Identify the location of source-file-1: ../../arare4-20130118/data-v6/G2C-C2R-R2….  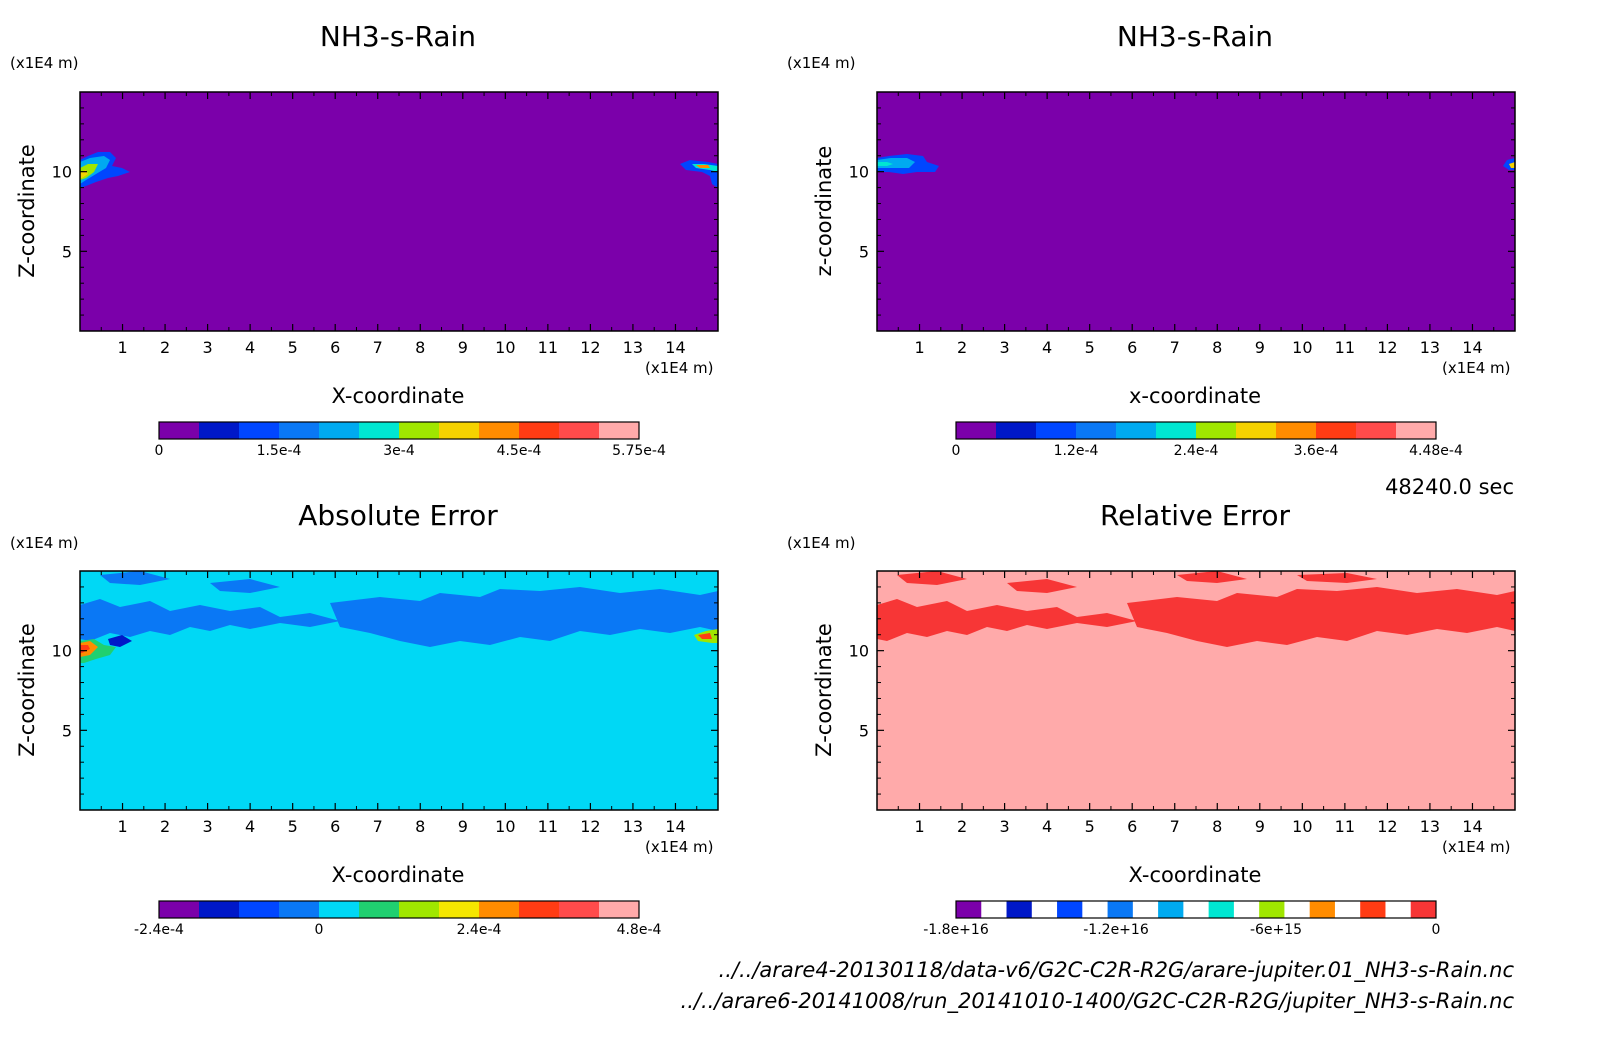
(1117, 970).